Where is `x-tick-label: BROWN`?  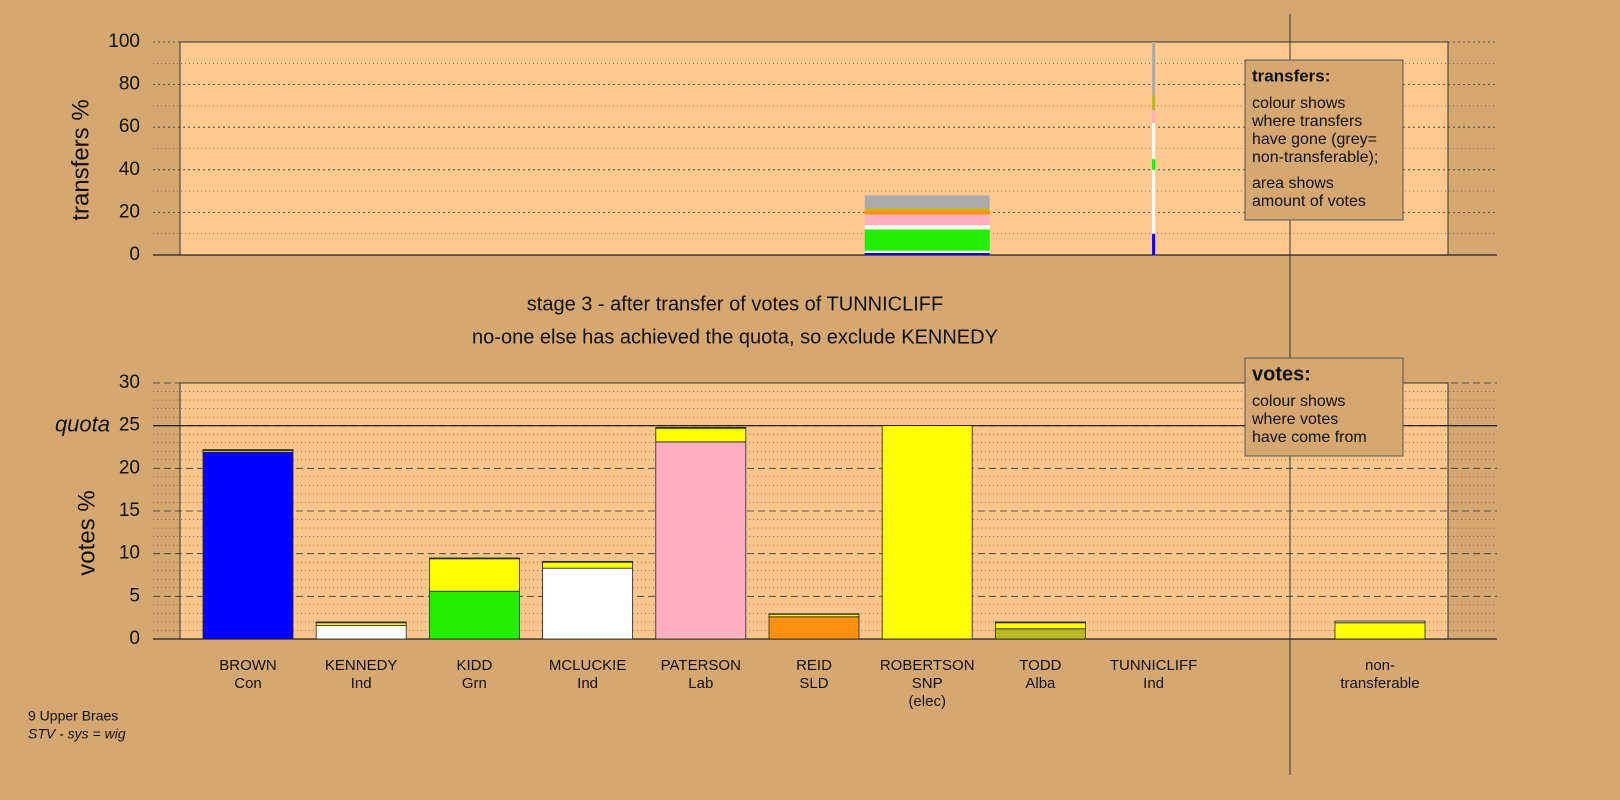 x-tick-label: BROWN is located at coordinates (248, 665).